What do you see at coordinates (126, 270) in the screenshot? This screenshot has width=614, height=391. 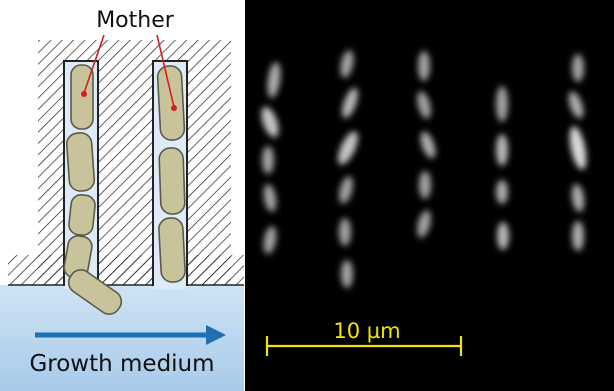 I see `pdms-ledge` at bounding box center [126, 270].